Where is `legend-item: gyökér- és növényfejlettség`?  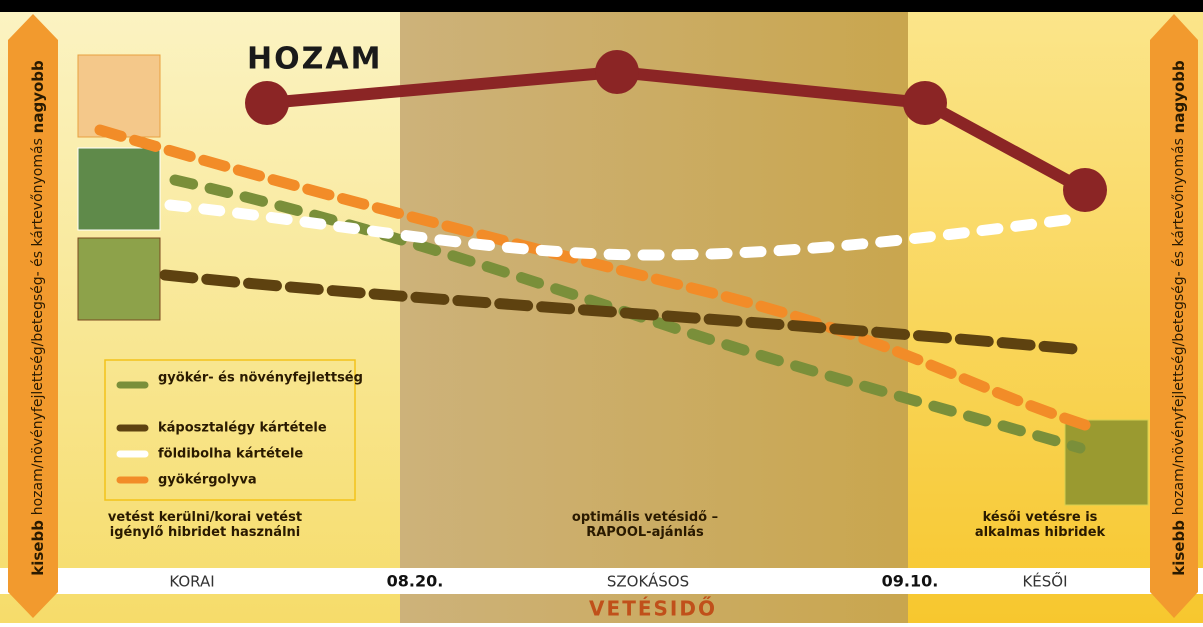 legend-item: gyökér- és növényfejlettség is located at coordinates (260, 378).